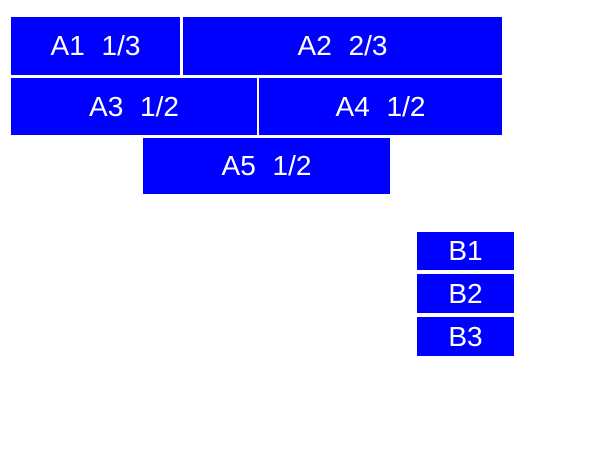  Describe the element at coordinates (95, 46) in the screenshot. I see `block-a1: A1 1/3` at that location.